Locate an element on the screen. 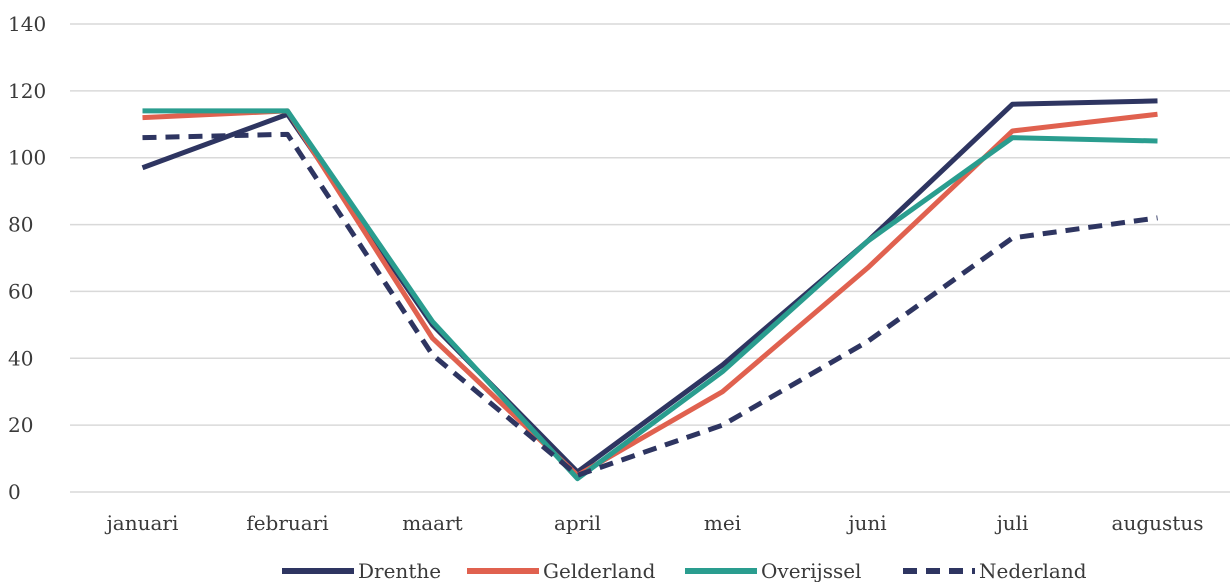 The height and width of the screenshot is (582, 1230). y-axis-tick-labels: 0 20 40 60 80 100 120 140 is located at coordinates (27, 258).